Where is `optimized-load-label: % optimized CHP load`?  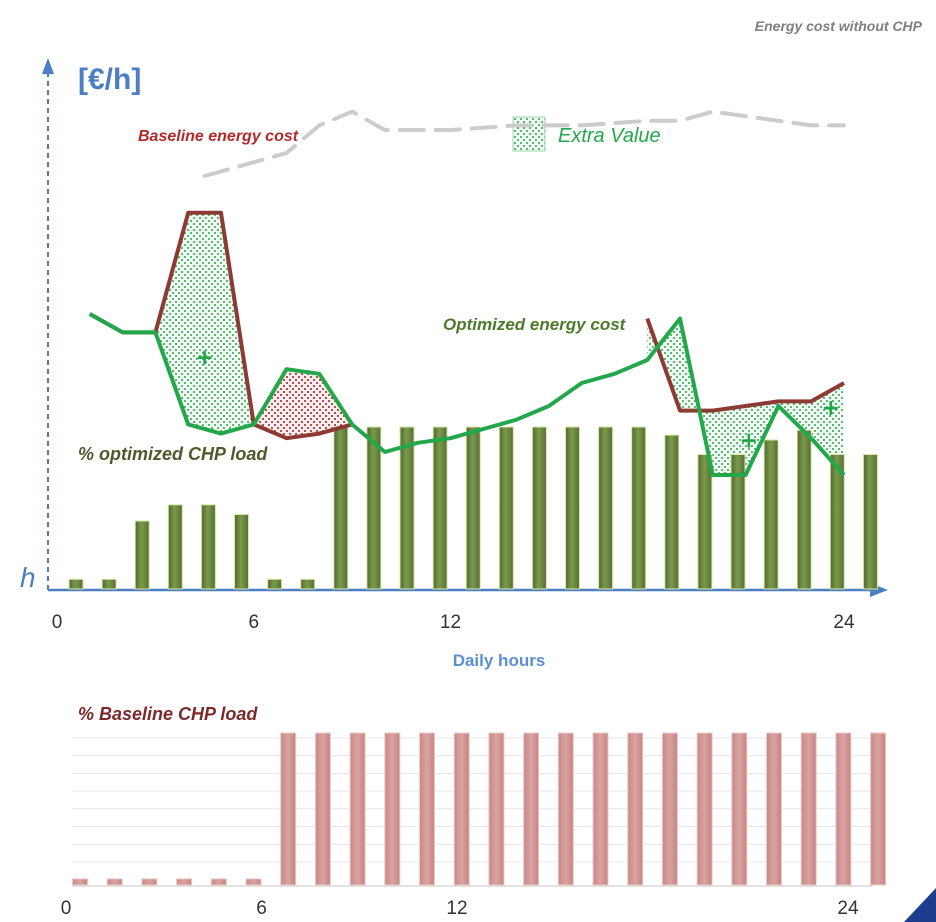
optimized-load-label: % optimized CHP load is located at coordinates (173, 454).